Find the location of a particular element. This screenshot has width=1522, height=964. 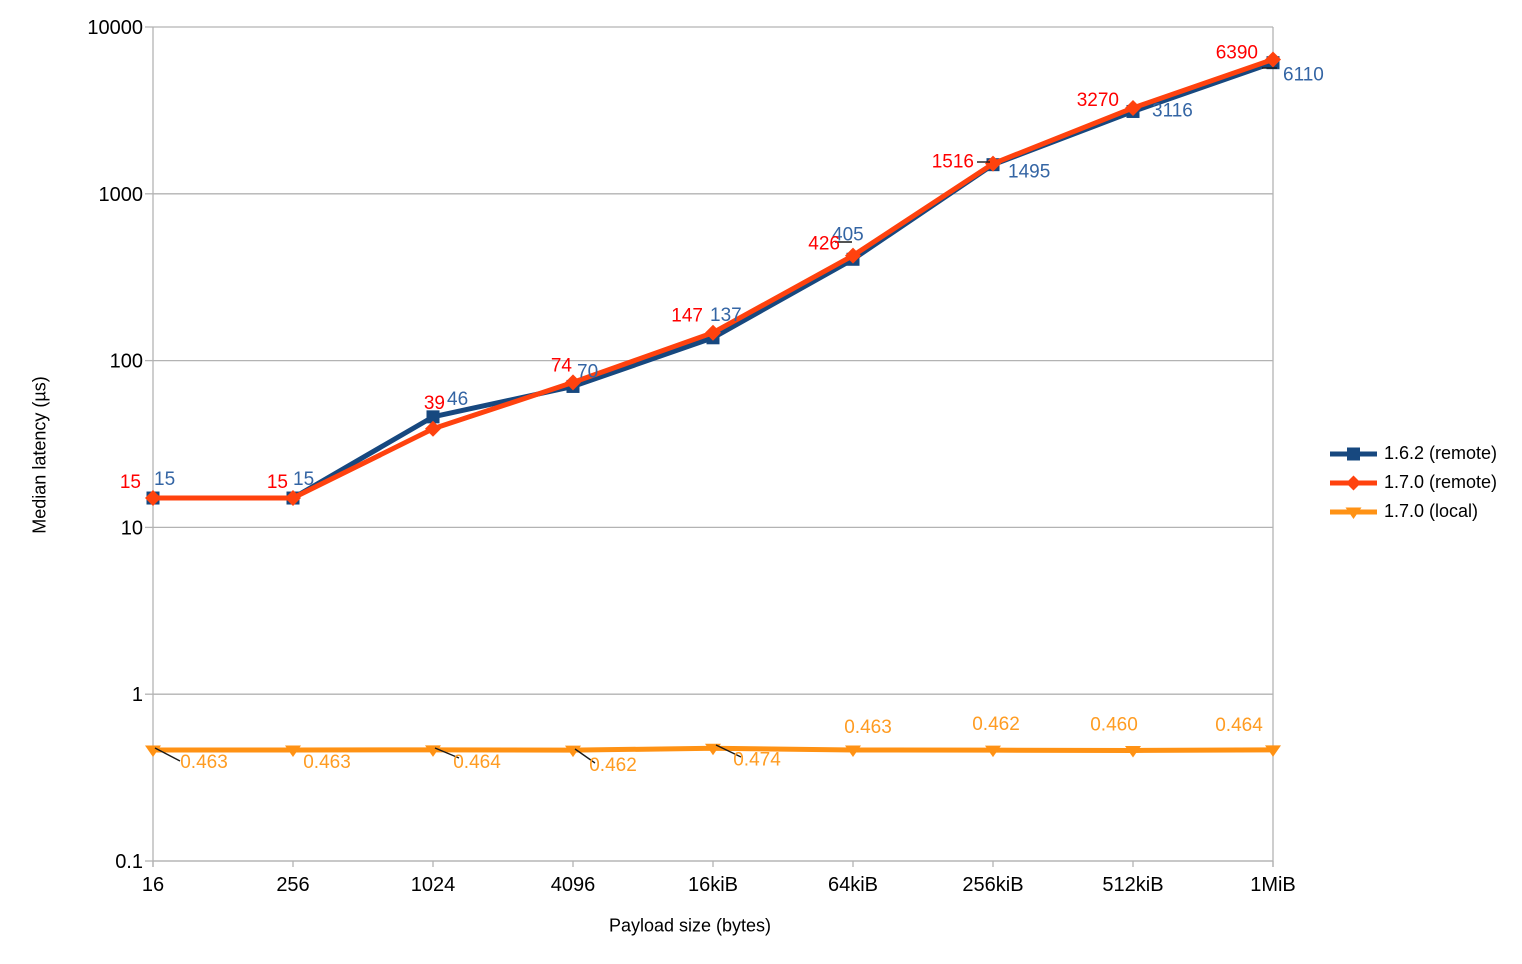

legend-marker-triangle-down is located at coordinates (1353, 513).